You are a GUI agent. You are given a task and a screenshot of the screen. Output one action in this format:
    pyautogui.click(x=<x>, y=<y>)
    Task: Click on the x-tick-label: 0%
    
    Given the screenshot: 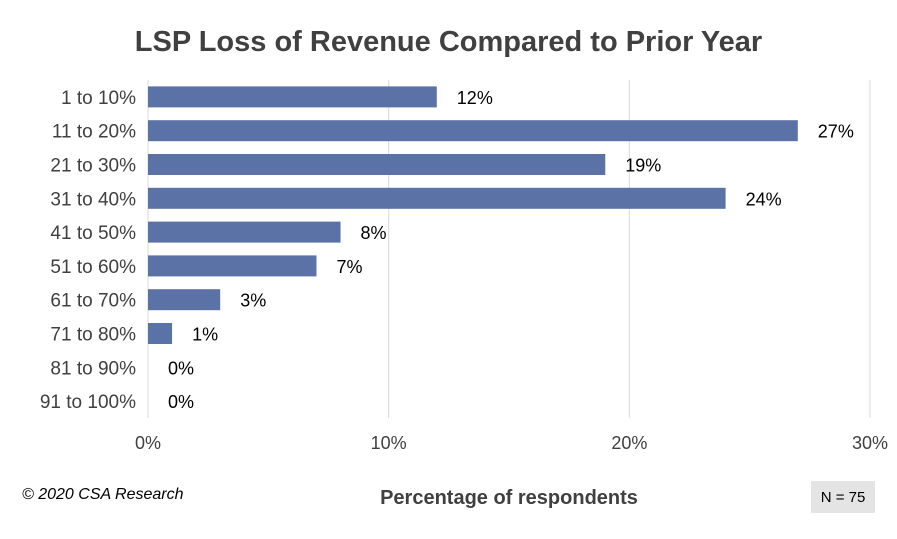 What is the action you would take?
    pyautogui.click(x=148, y=443)
    